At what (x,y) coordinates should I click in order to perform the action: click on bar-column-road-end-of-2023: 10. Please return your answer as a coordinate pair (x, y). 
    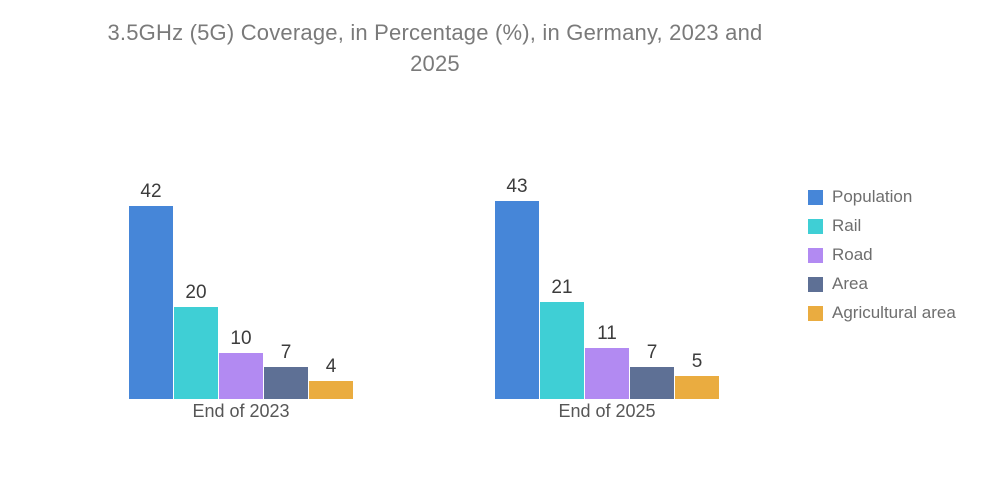
    Looking at the image, I should click on (241, 363).